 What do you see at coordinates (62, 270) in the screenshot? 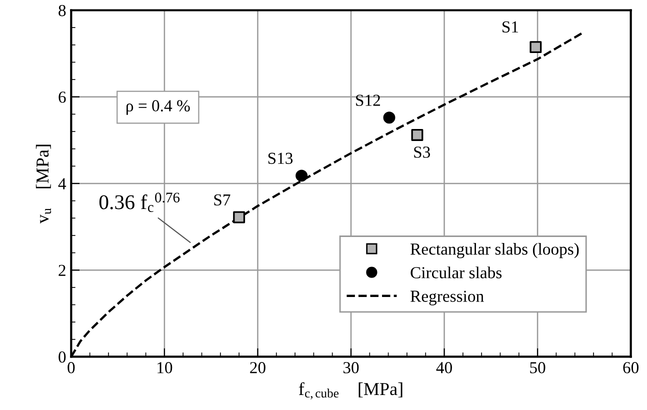
I see `y-tick-label: 2` at bounding box center [62, 270].